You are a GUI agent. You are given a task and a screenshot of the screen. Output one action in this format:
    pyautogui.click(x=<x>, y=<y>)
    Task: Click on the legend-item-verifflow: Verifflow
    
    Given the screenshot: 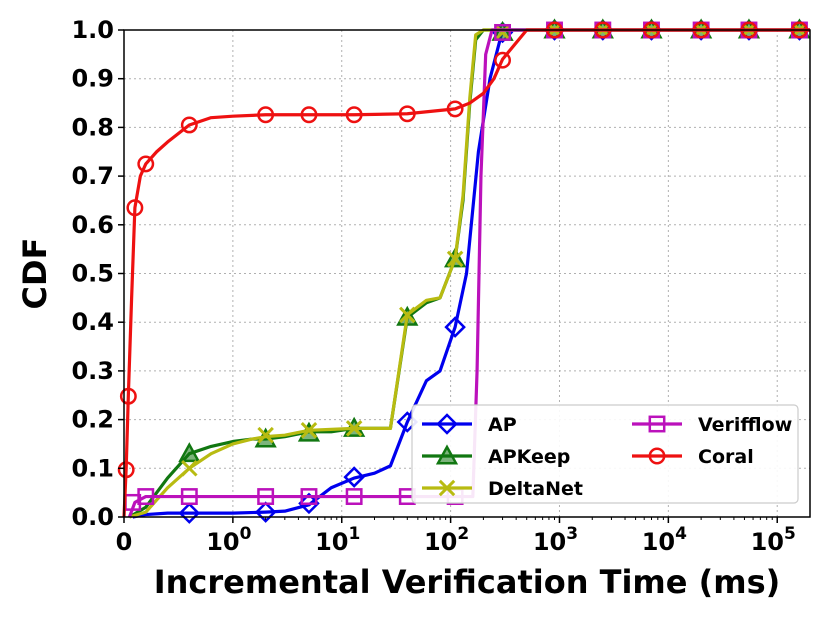 What is the action you would take?
    pyautogui.click(x=712, y=425)
    